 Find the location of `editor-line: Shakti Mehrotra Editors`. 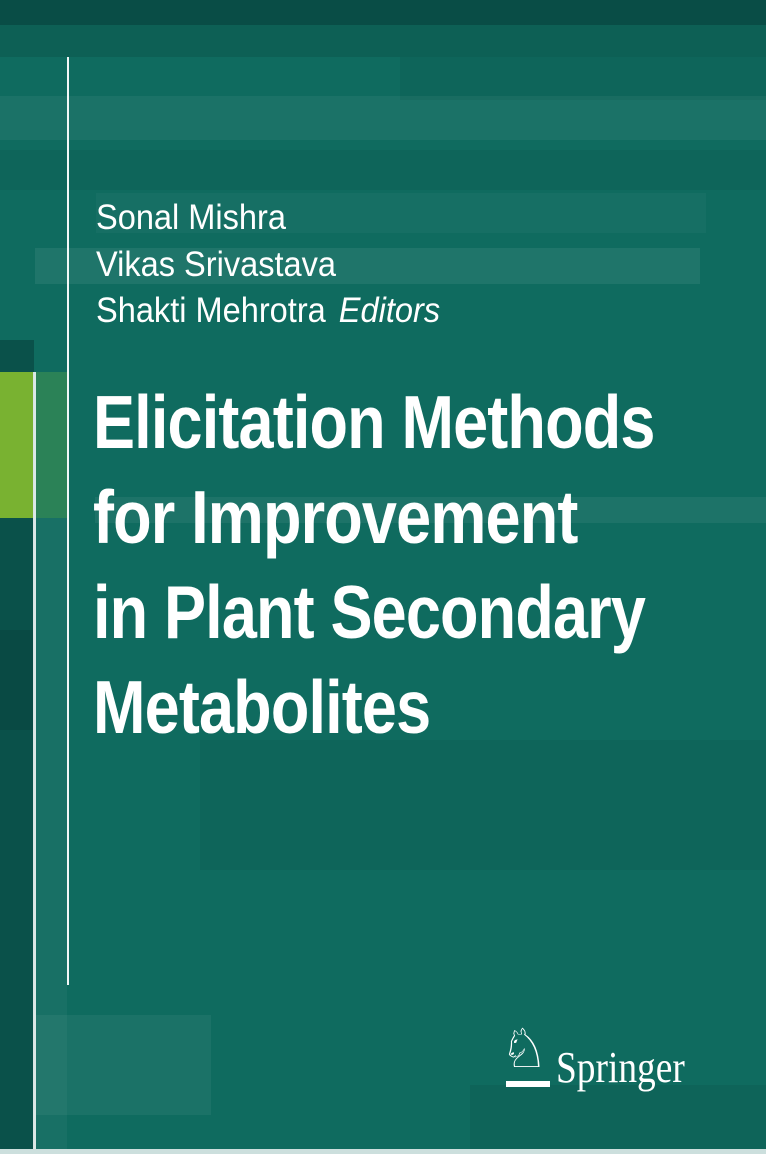

editor-line: Shakti Mehrotra Editors is located at coordinates (393, 311).